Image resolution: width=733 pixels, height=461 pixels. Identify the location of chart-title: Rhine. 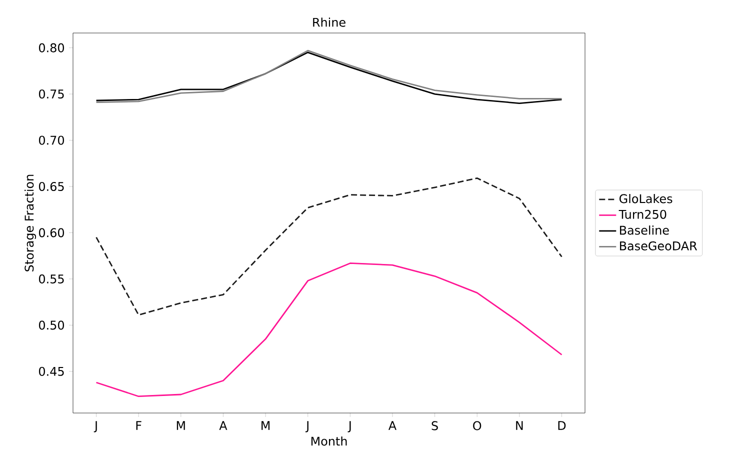
(329, 22).